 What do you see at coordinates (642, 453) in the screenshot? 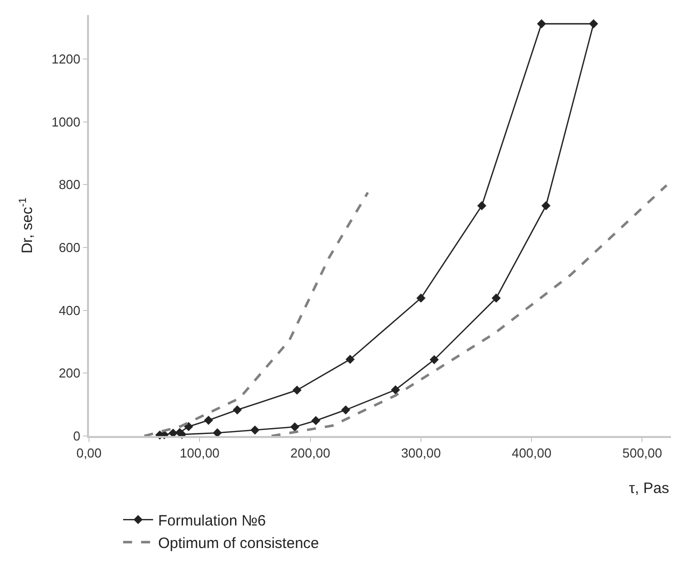
I see `x-tick-label: 500,00` at bounding box center [642, 453].